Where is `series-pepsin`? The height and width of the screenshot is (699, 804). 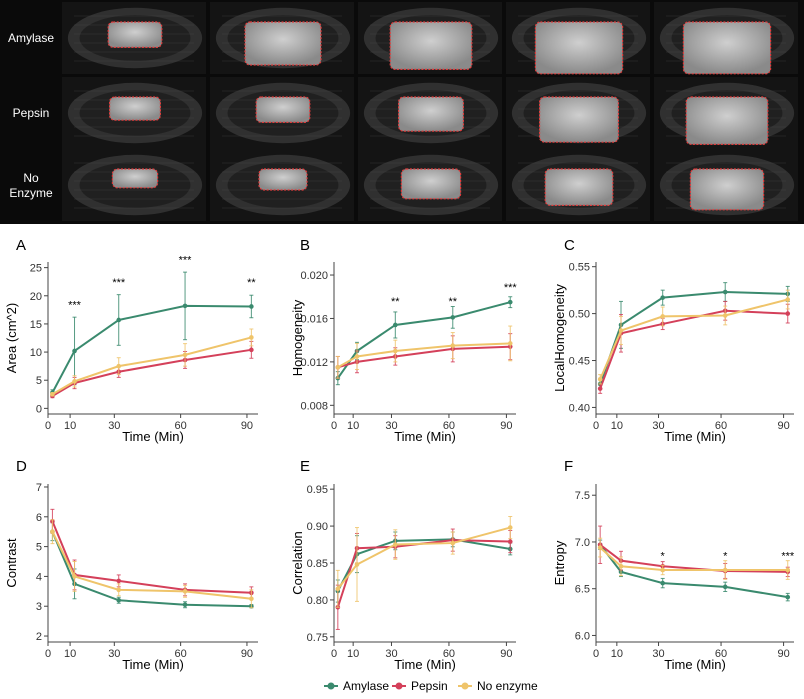
series-pepsin is located at coordinates (152, 369).